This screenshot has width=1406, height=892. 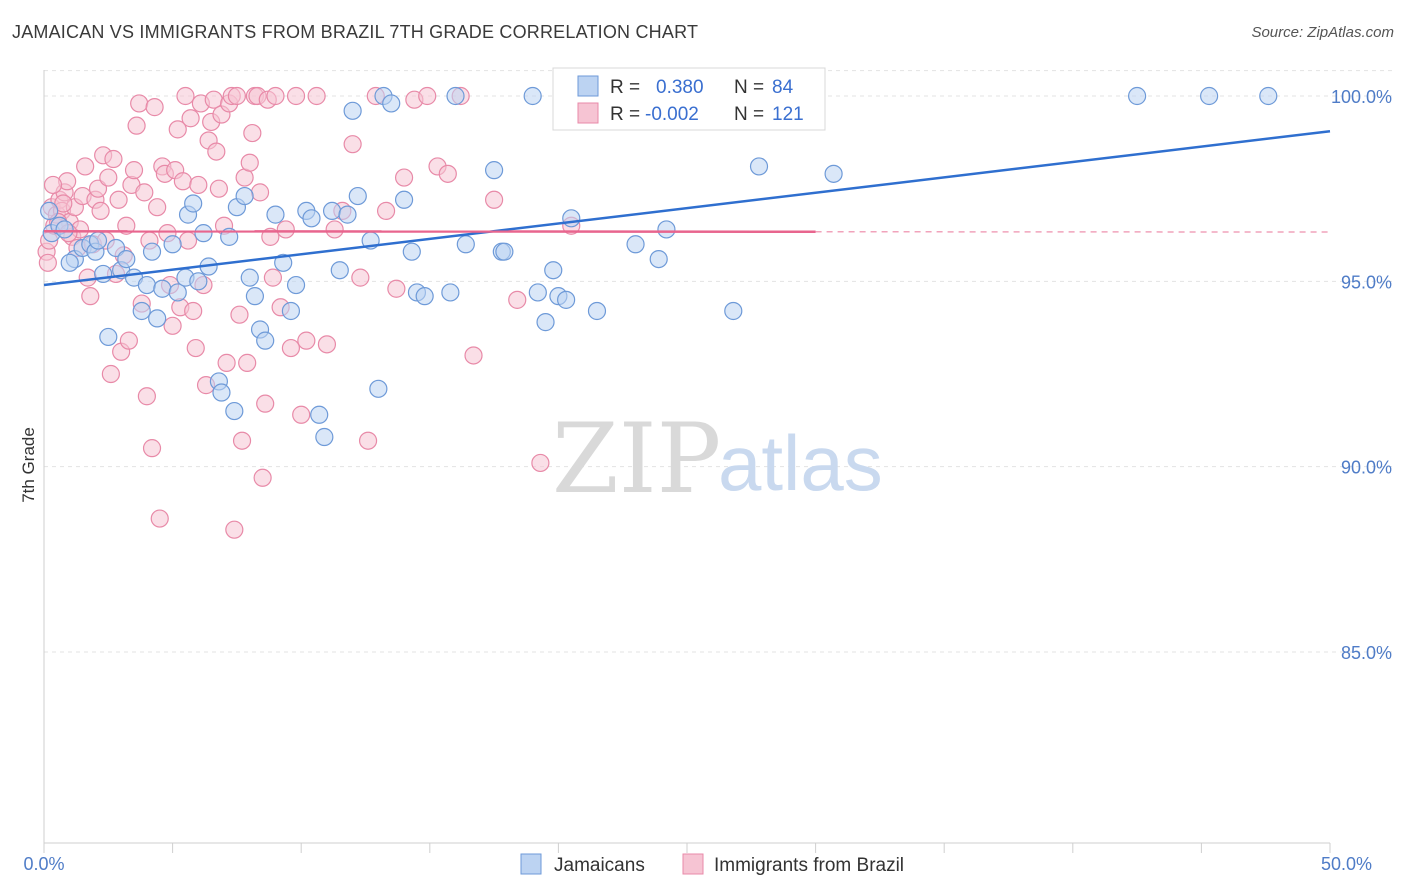 What do you see at coordinates (588, 86) in the screenshot?
I see `legend-swatch-jamaicans` at bounding box center [588, 86].